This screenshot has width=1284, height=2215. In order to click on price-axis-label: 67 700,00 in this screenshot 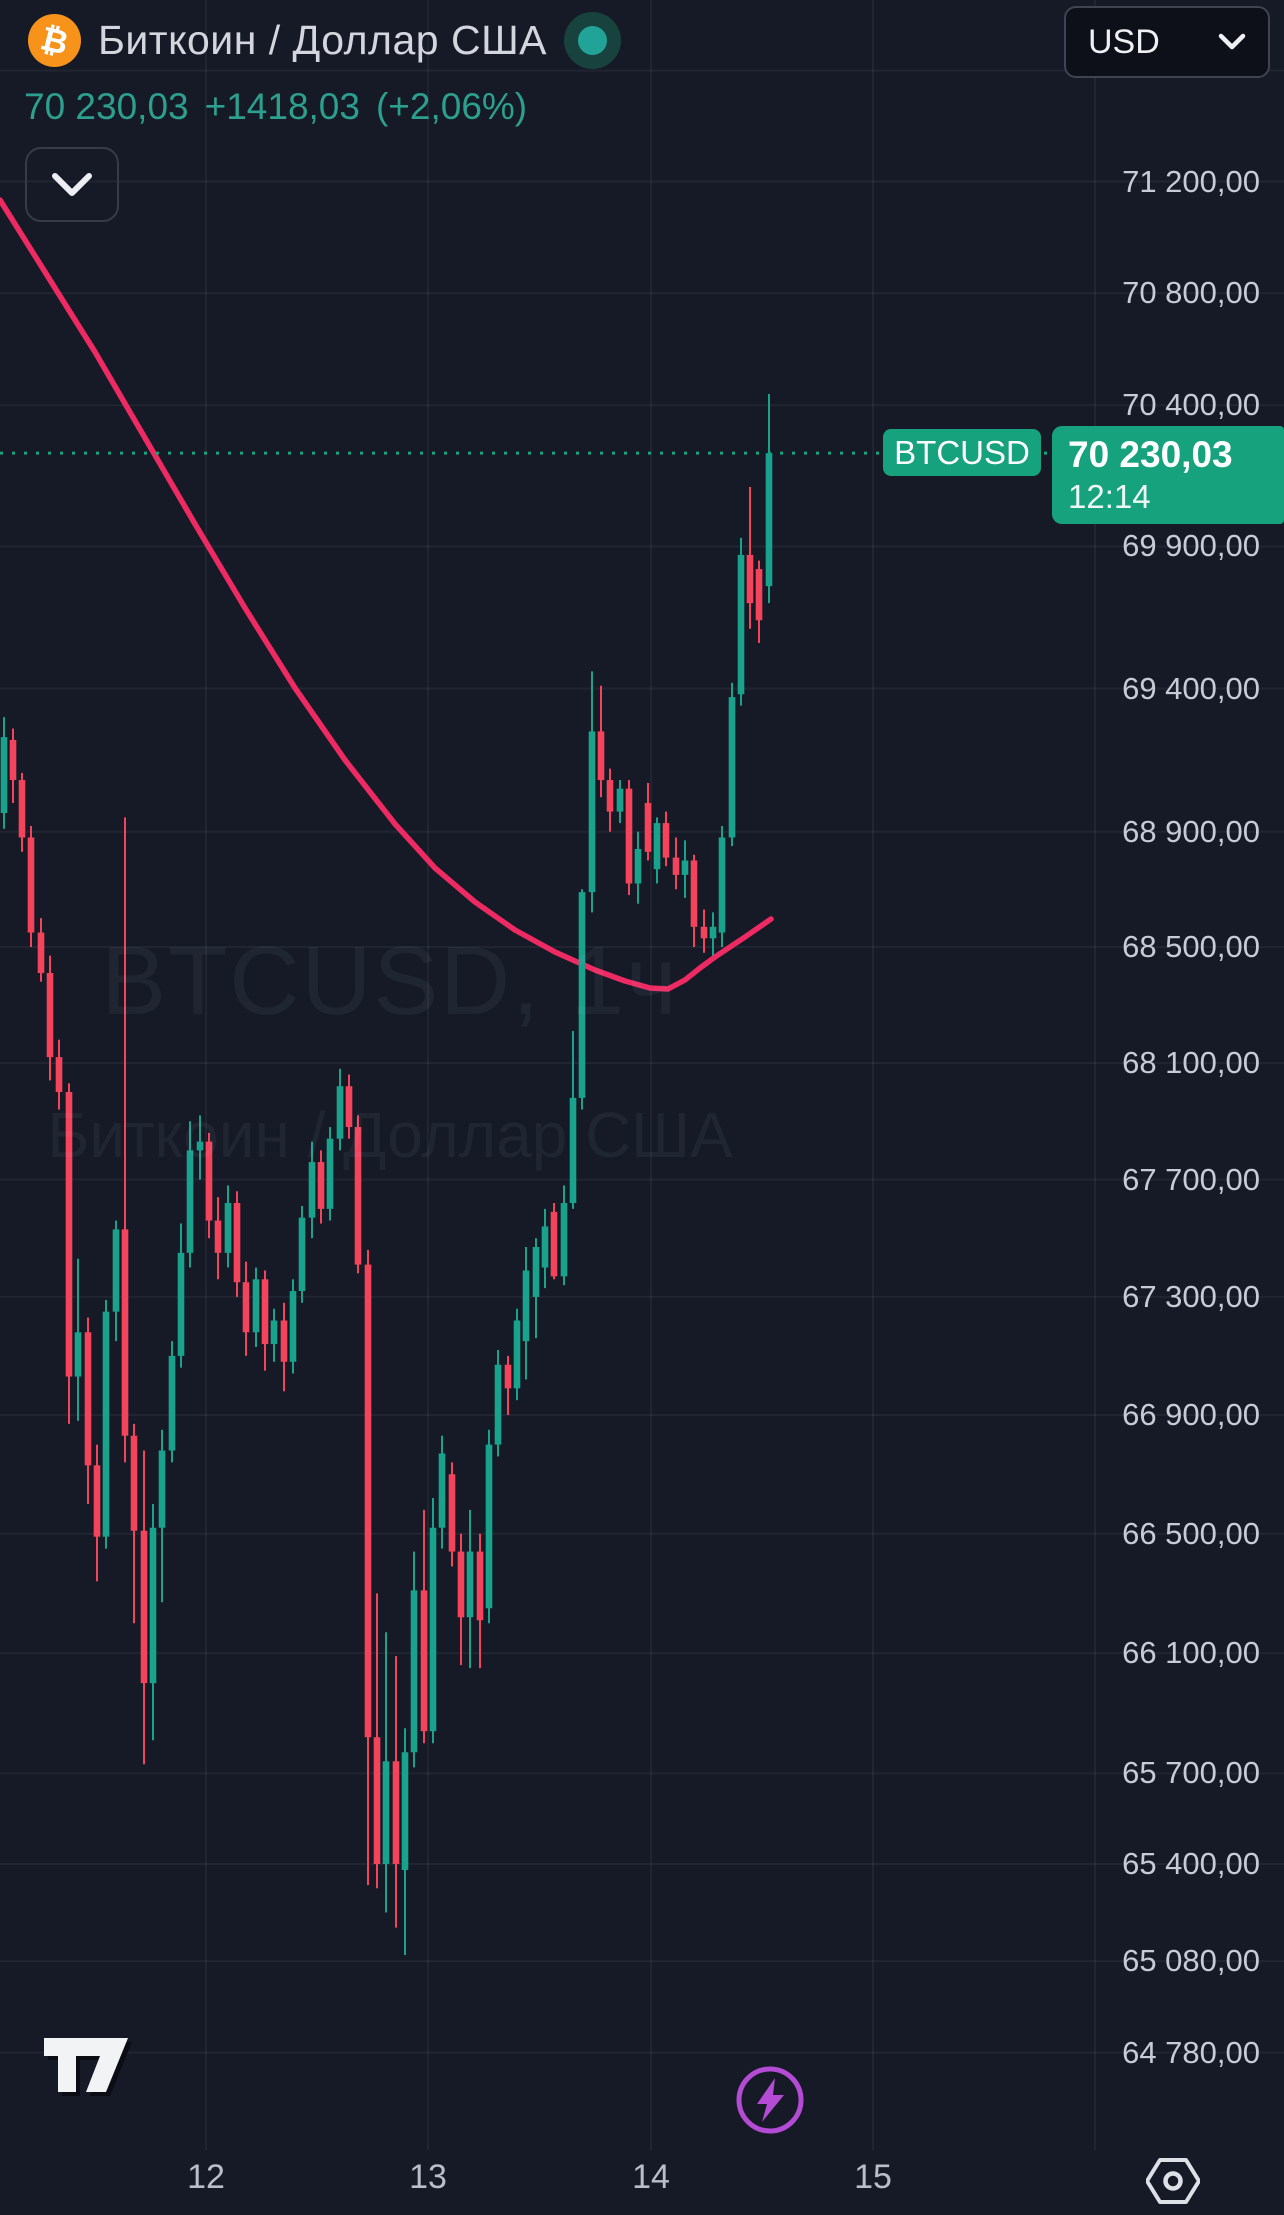, I will do `click(1191, 1179)`.